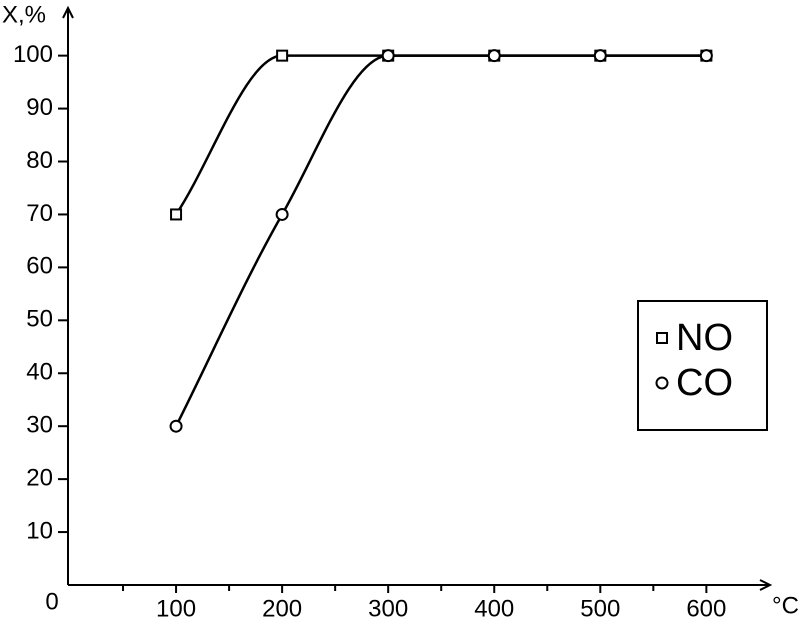 This screenshot has width=802, height=623. I want to click on x-axis-arrow, so click(766, 585).